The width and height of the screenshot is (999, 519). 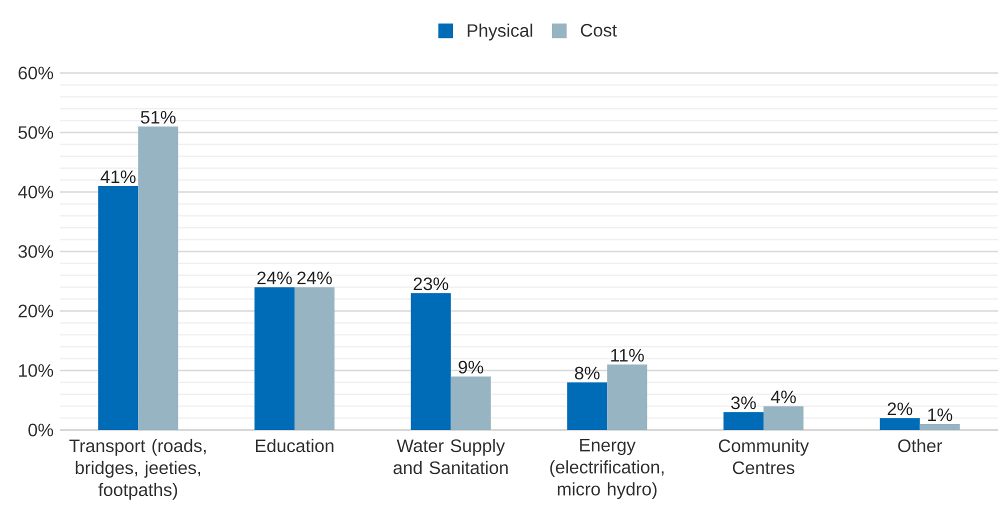 What do you see at coordinates (158, 117) in the screenshot?
I see `data-label: 51%` at bounding box center [158, 117].